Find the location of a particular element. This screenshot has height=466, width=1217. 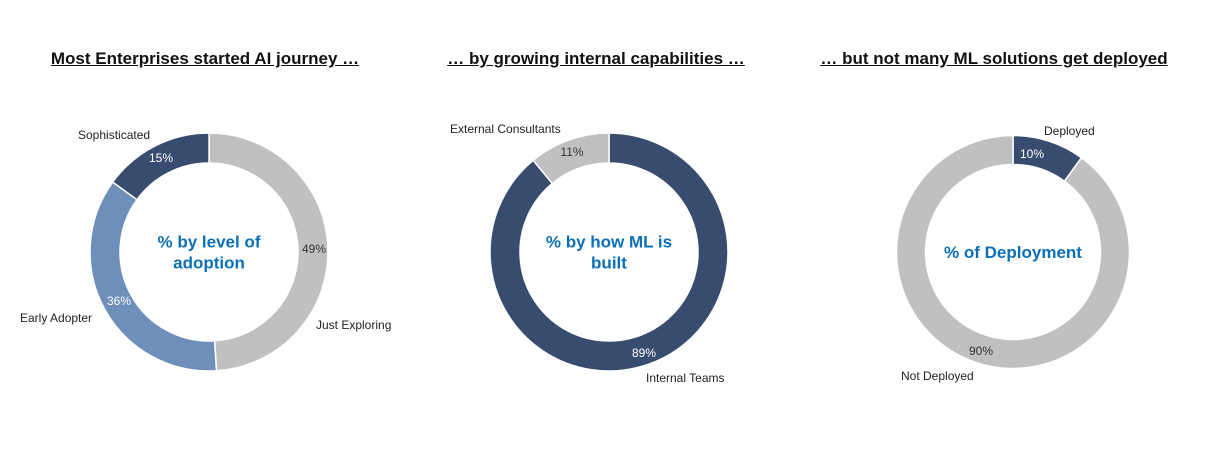

data-label-internal-teams: 89% is located at coordinates (644, 353).